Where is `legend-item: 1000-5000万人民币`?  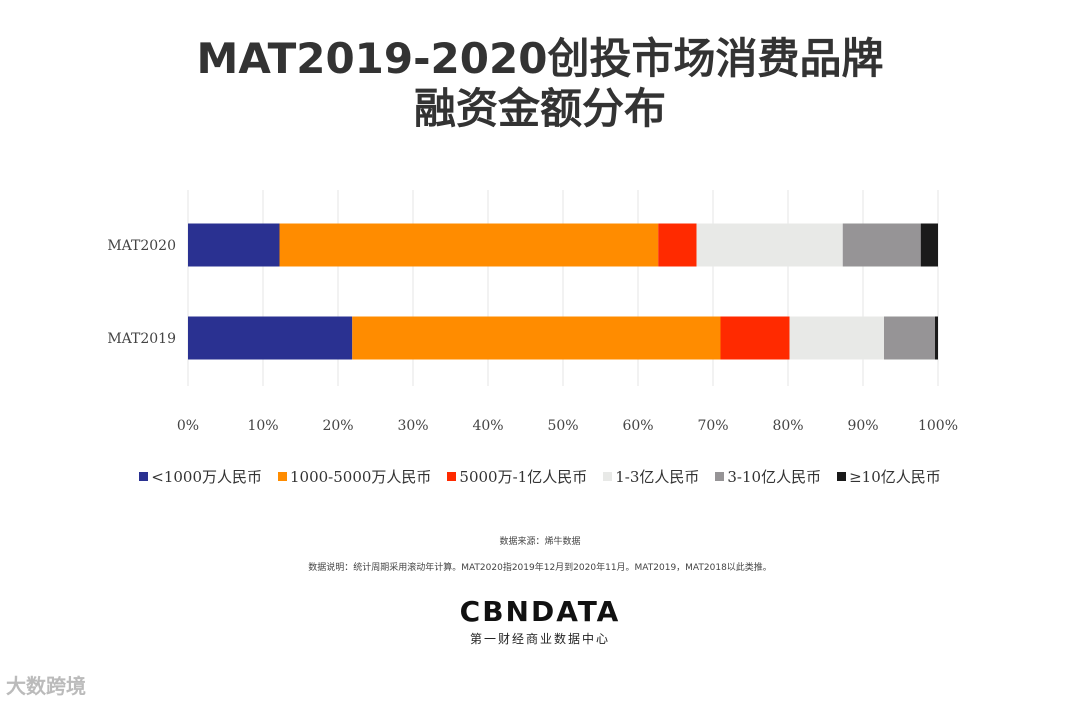
legend-item: 1000-5000万人民币 is located at coordinates (354, 476).